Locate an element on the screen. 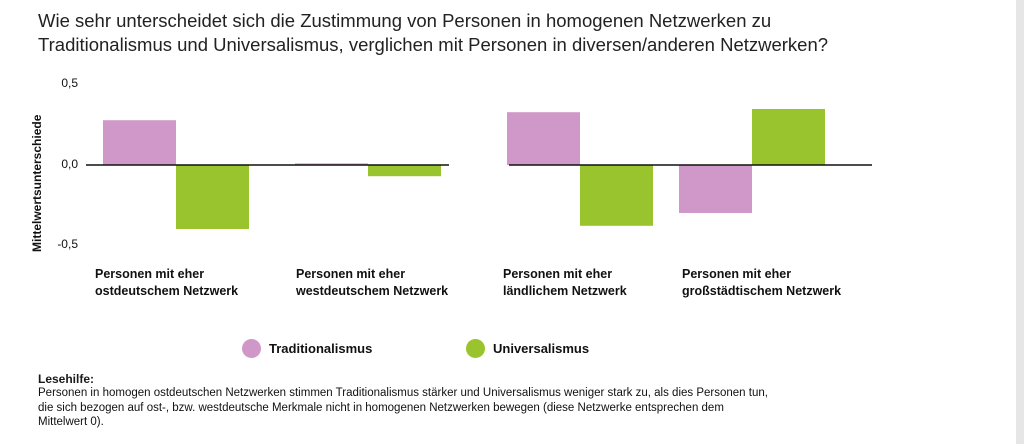 This screenshot has width=1024, height=444. reading-hint-title: Lesehilfe: is located at coordinates (66, 379).